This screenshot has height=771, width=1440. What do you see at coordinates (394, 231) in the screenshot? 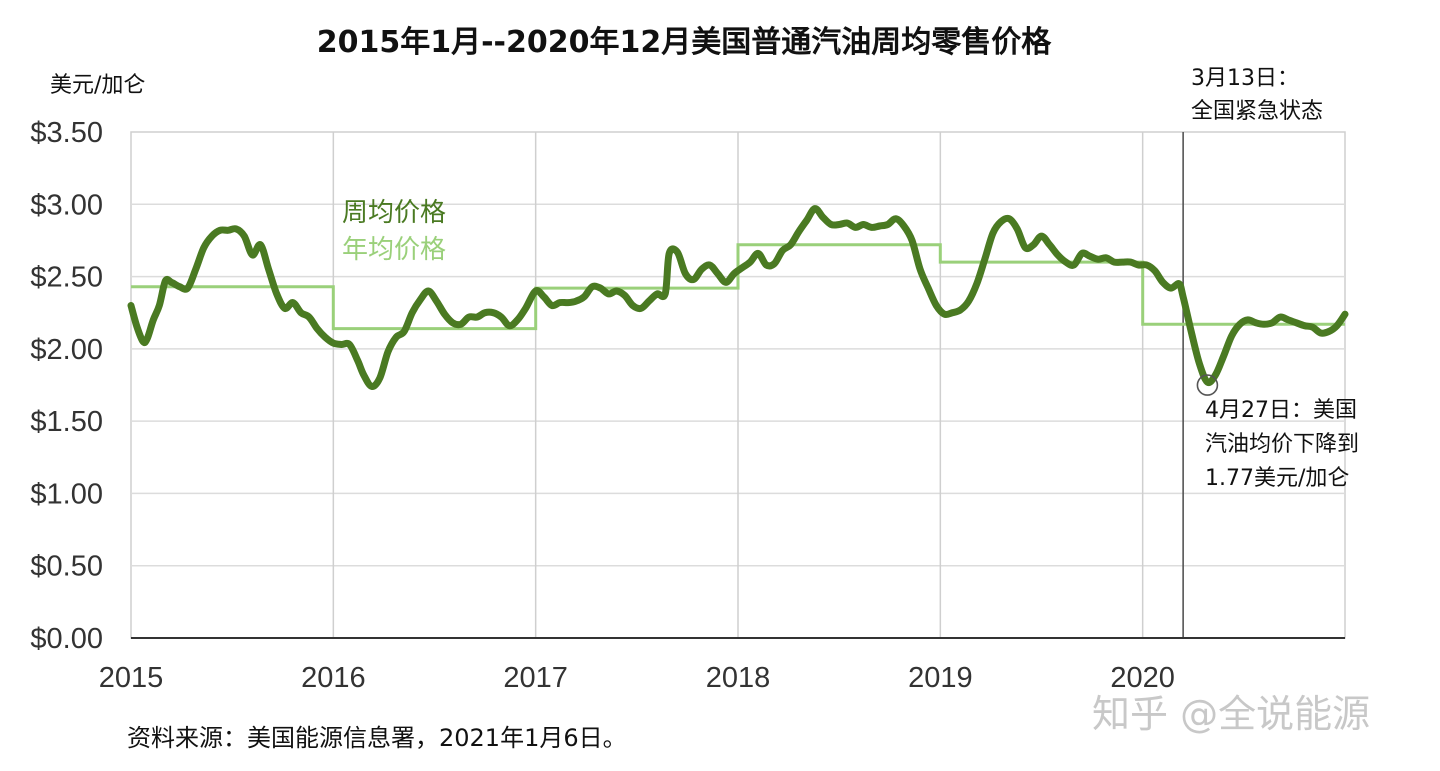
I see `legend: 周均价格 年均价格` at bounding box center [394, 231].